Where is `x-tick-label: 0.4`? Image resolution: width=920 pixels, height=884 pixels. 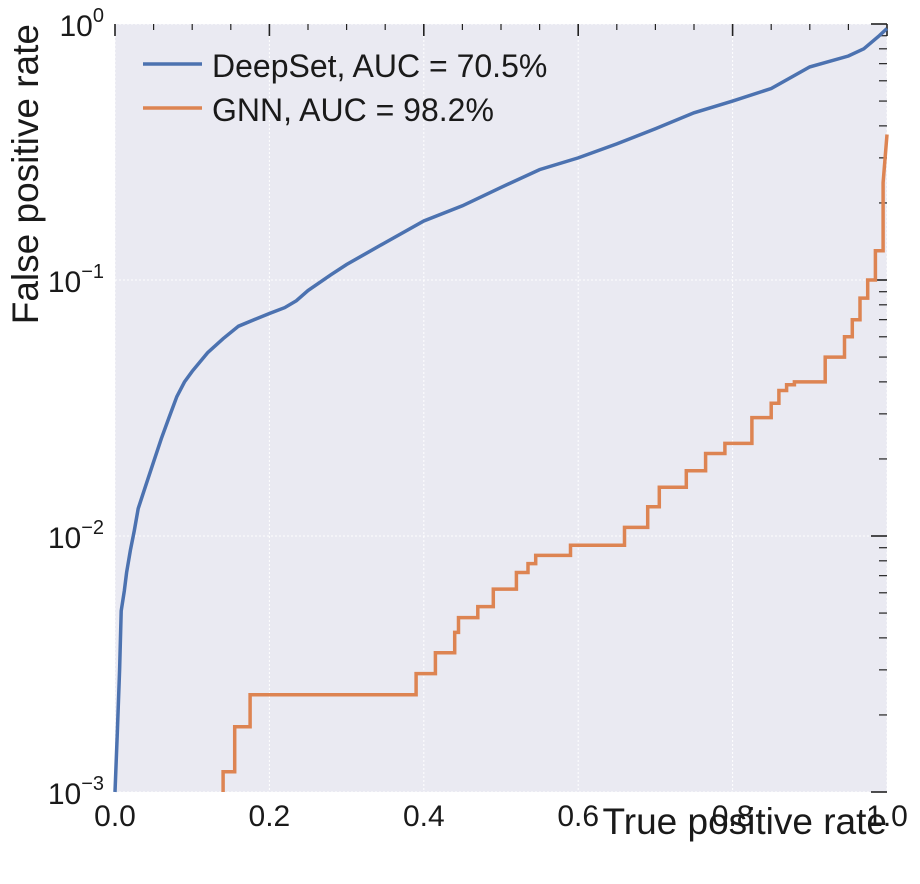 x-tick-label: 0.4 is located at coordinates (424, 816).